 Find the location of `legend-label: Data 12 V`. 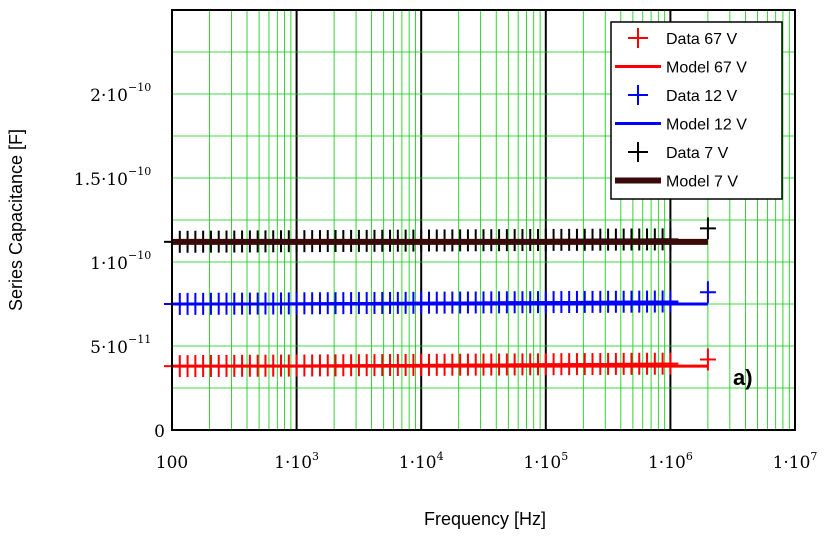

legend-label: Data 12 V is located at coordinates (701, 96).